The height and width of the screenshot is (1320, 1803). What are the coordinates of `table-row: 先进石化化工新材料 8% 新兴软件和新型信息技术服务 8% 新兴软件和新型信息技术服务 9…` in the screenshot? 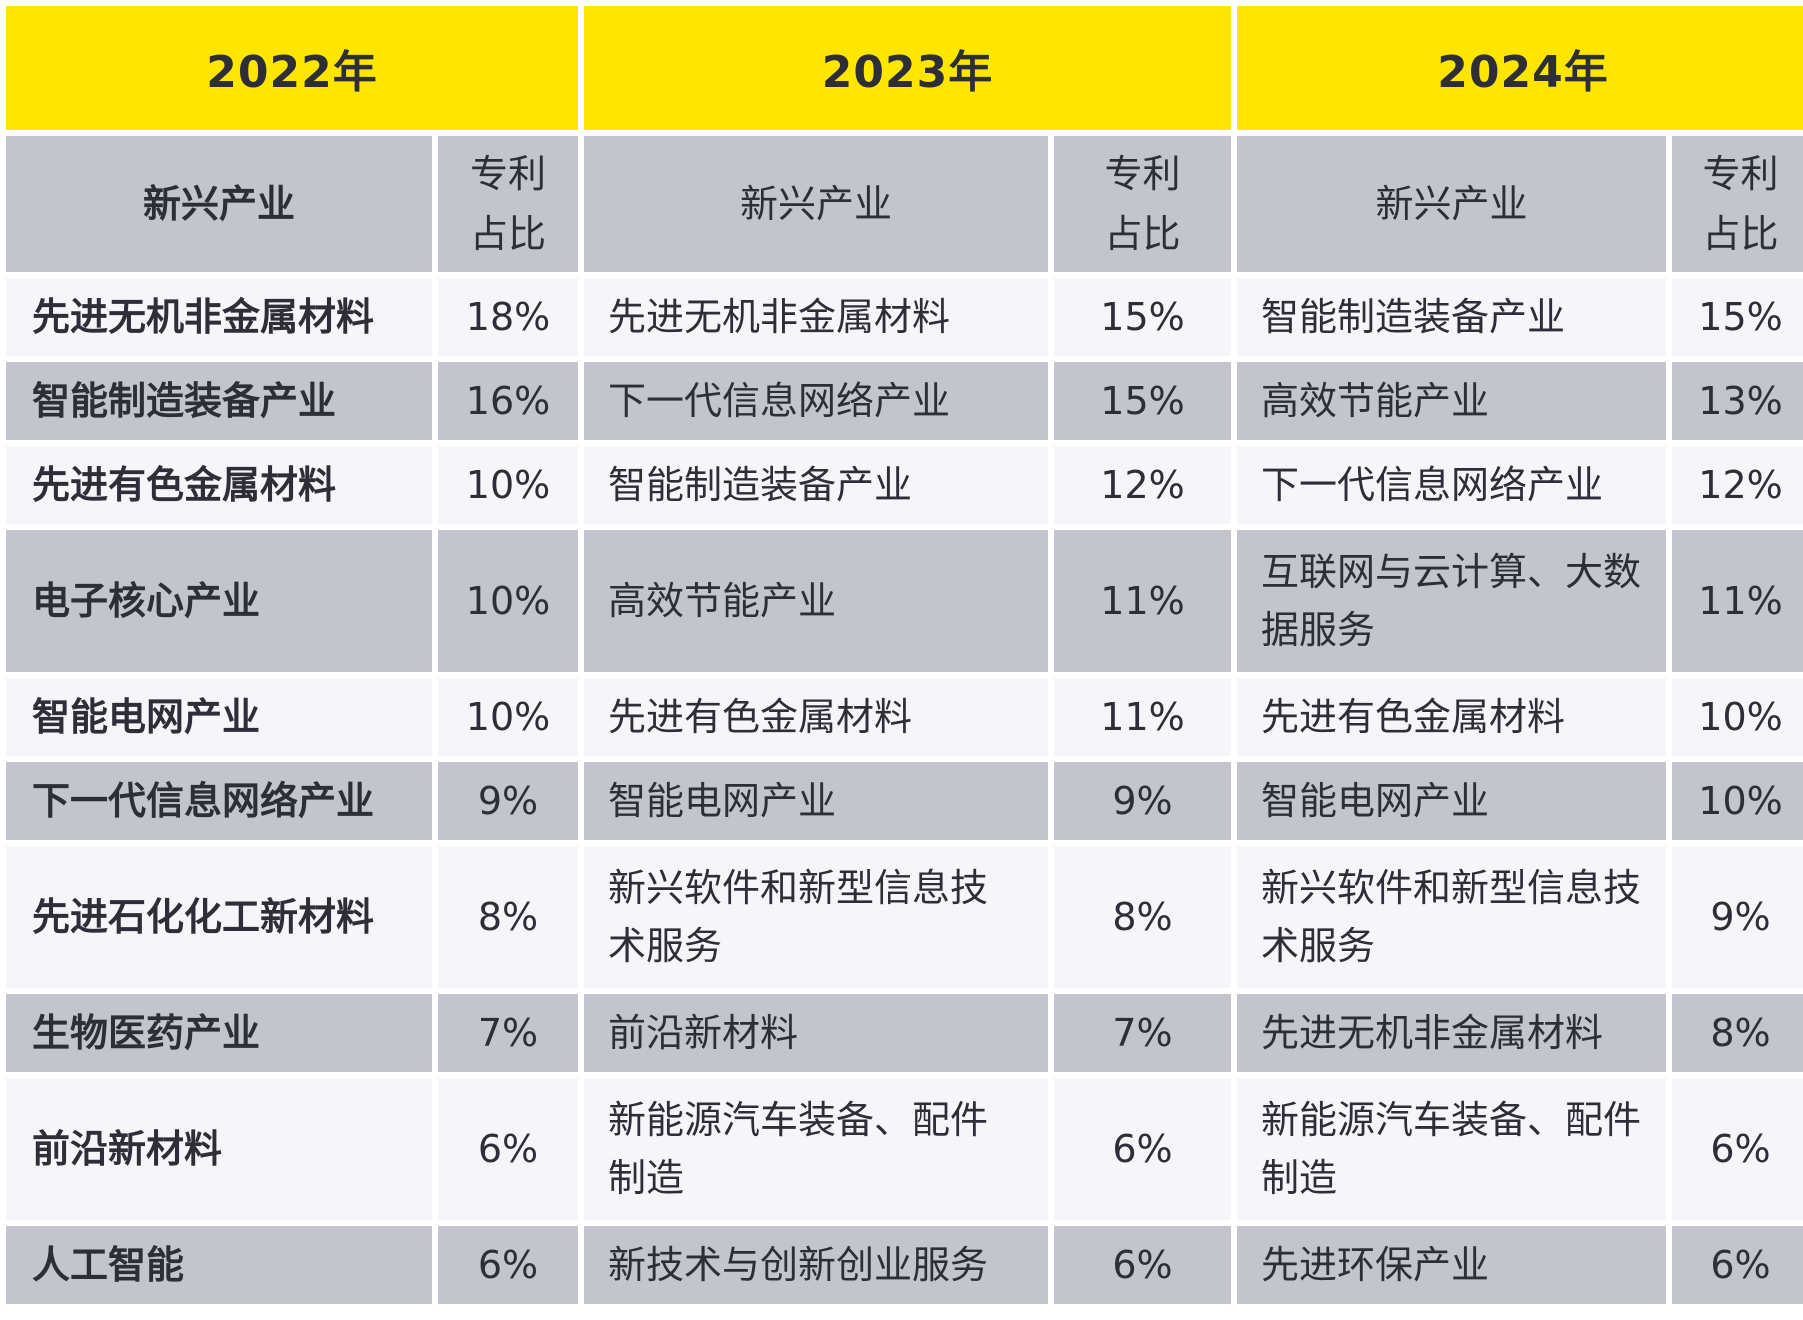 It's located at (904, 917).